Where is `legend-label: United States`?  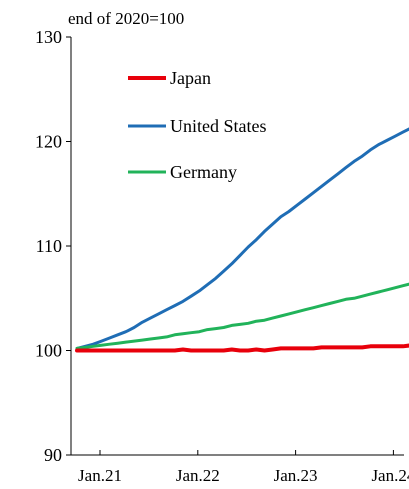
legend-label: United States is located at coordinates (218, 126).